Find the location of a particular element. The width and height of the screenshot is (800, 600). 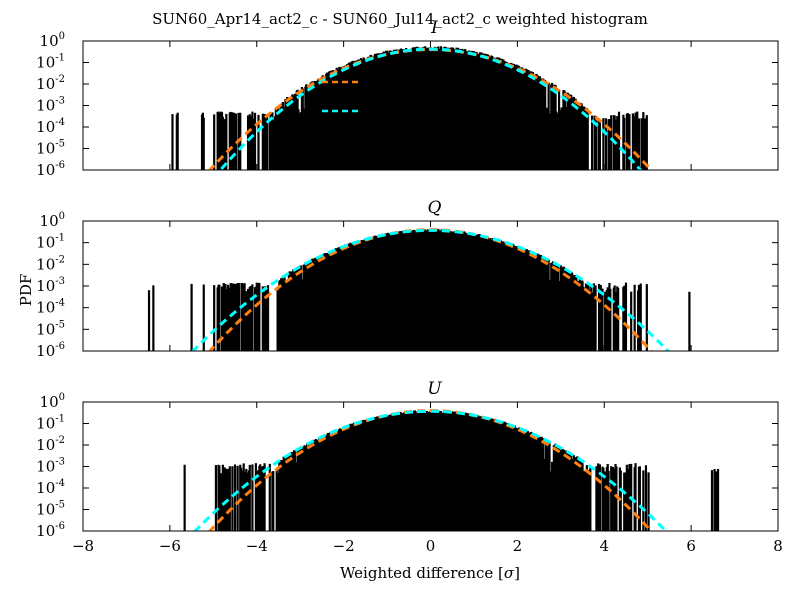

legend-label-white-noise: White noise is located at coordinates (432, 83).